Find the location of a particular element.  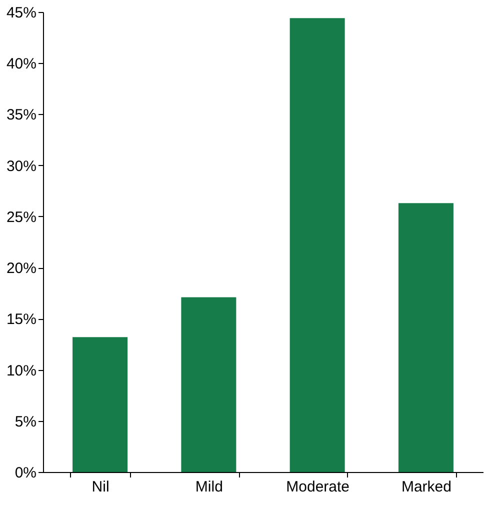

y-tick-label: 15% is located at coordinates (21, 319).